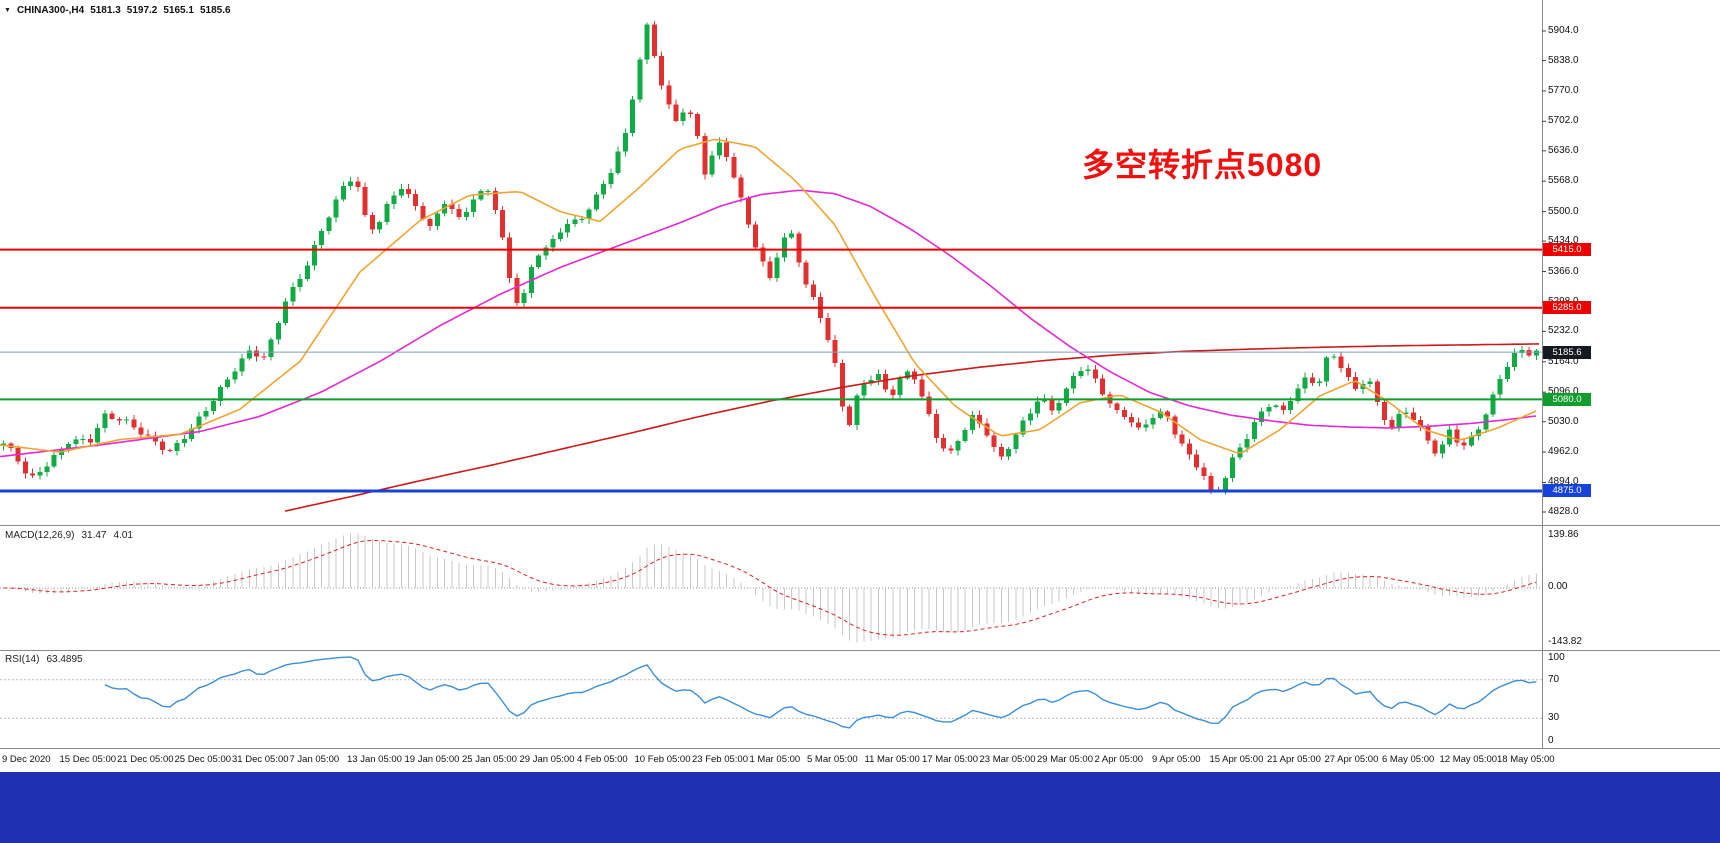  I want to click on taskbar, so click(860, 807).